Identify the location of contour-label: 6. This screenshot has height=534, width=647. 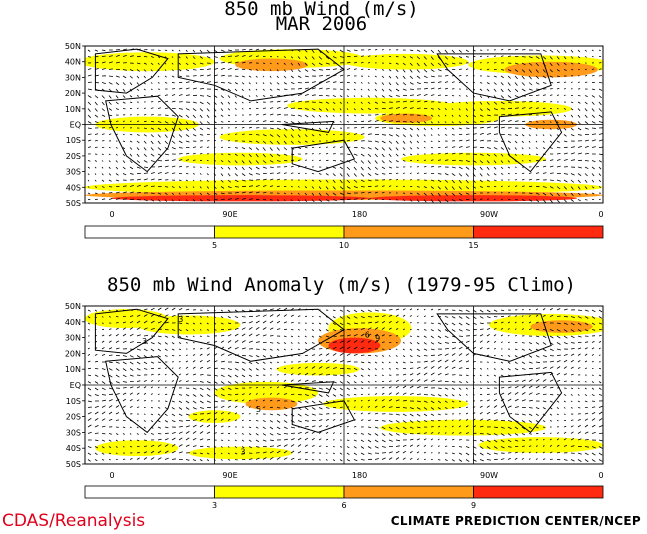
(367, 335).